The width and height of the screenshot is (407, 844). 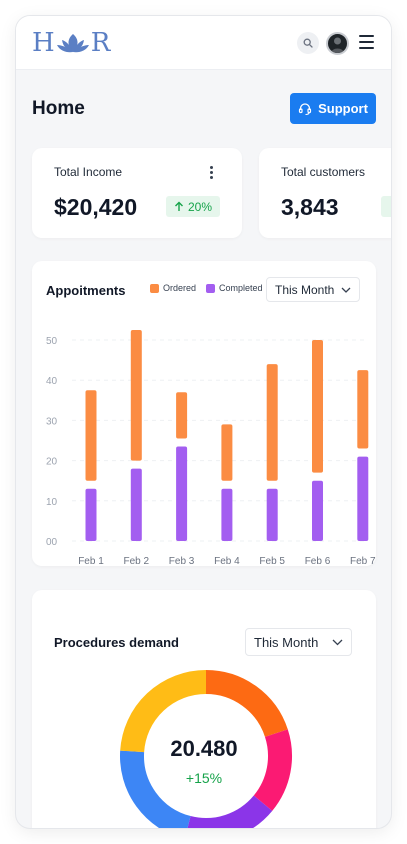 What do you see at coordinates (96, 207) in the screenshot?
I see `income-value: $20,420` at bounding box center [96, 207].